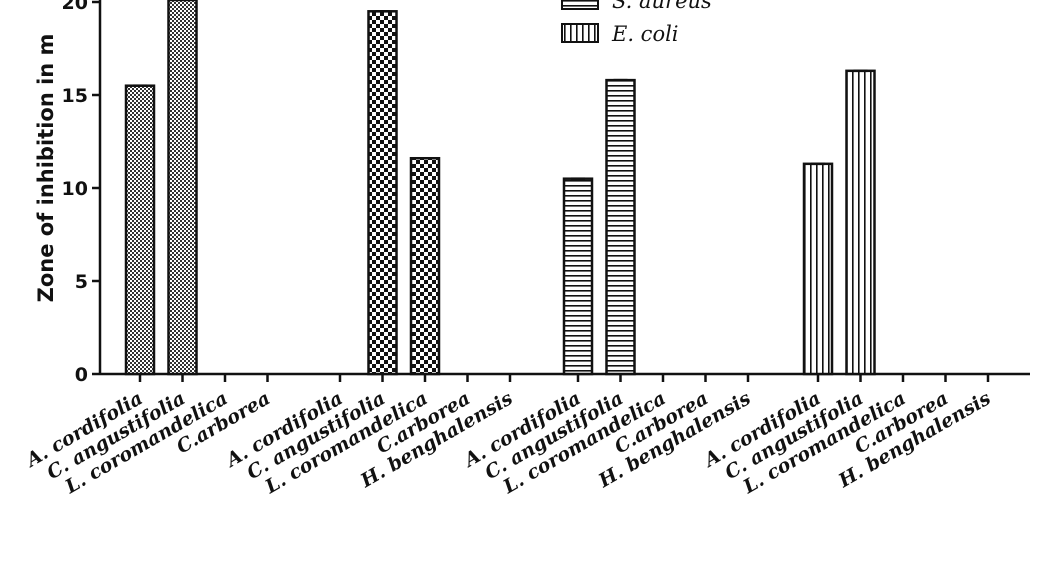  I want to click on y-tick-label: 0, so click(81, 375).